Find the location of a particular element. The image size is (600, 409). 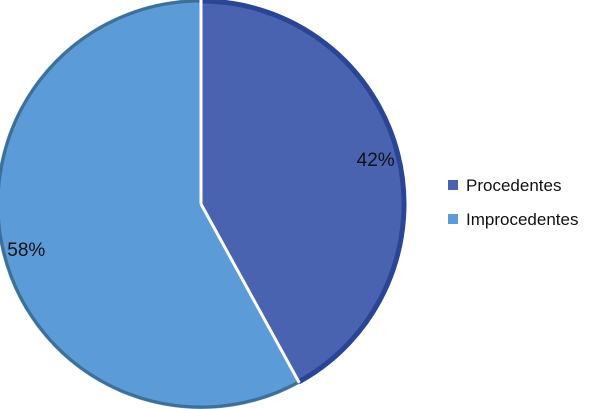

legend-item-improcedentes: Improcedentes is located at coordinates (513, 219).